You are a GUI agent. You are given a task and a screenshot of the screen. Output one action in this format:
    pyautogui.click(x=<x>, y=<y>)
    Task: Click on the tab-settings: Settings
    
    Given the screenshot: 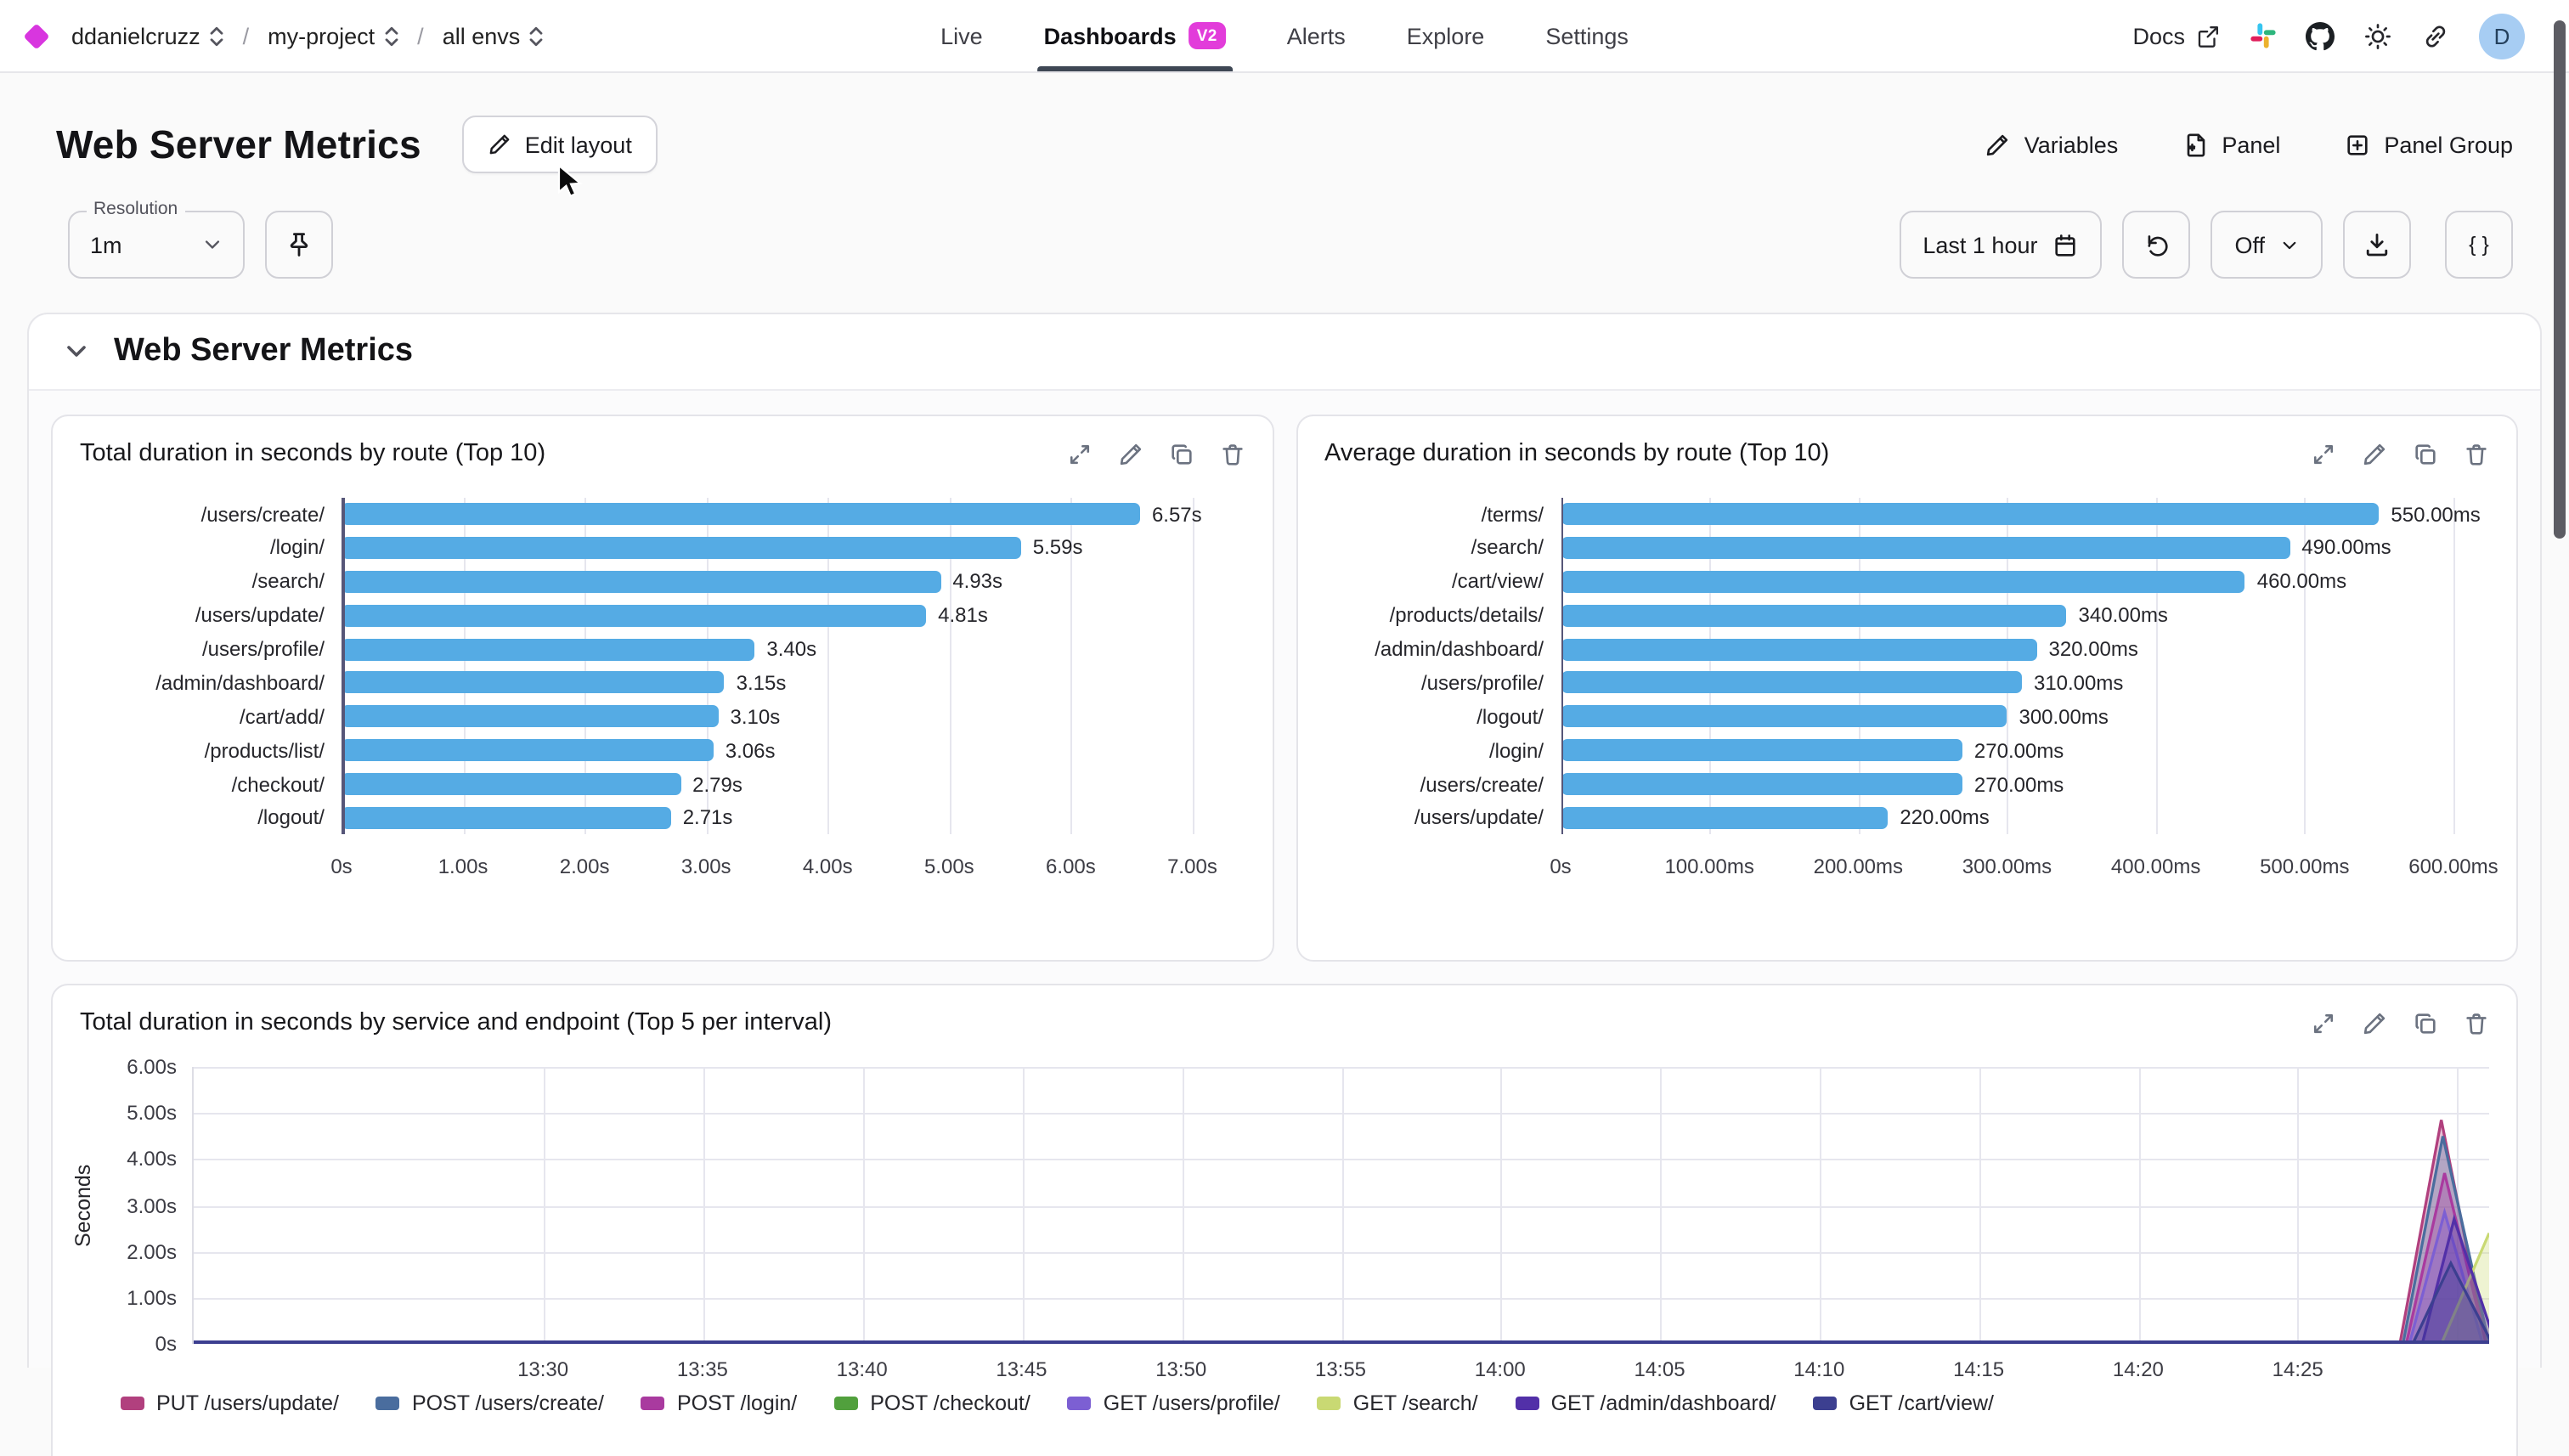 What is the action you would take?
    pyautogui.click(x=1587, y=35)
    